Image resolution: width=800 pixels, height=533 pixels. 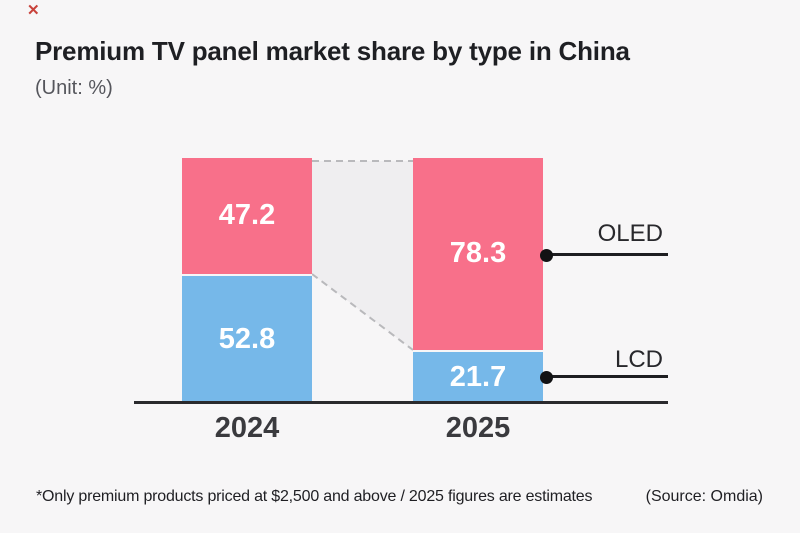 What do you see at coordinates (630, 233) in the screenshot?
I see `legend-oled-label: OLED` at bounding box center [630, 233].